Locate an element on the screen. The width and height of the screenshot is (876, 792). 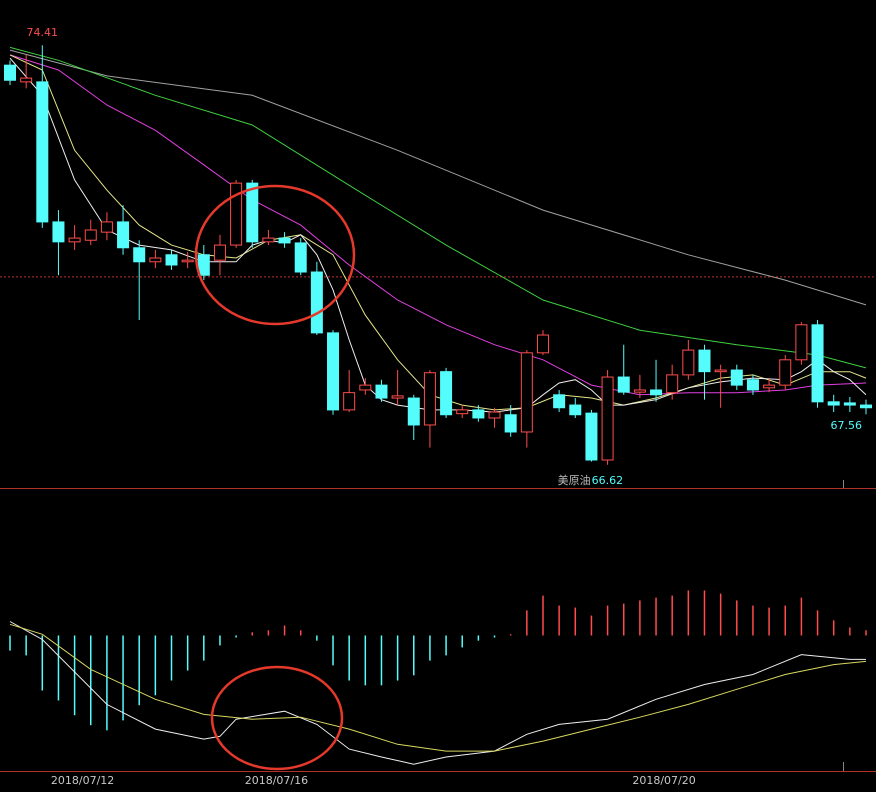
high-label: 74.41 is located at coordinates (43, 32).